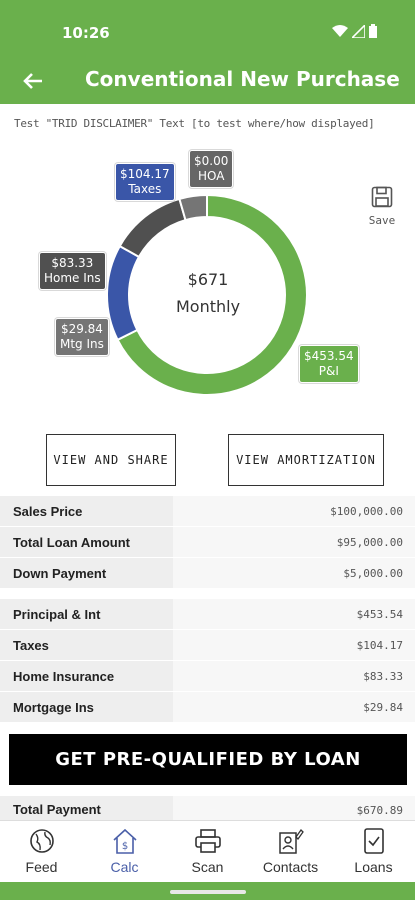 This screenshot has width=415, height=900. I want to click on nav-scan: Scan, so click(207, 851).